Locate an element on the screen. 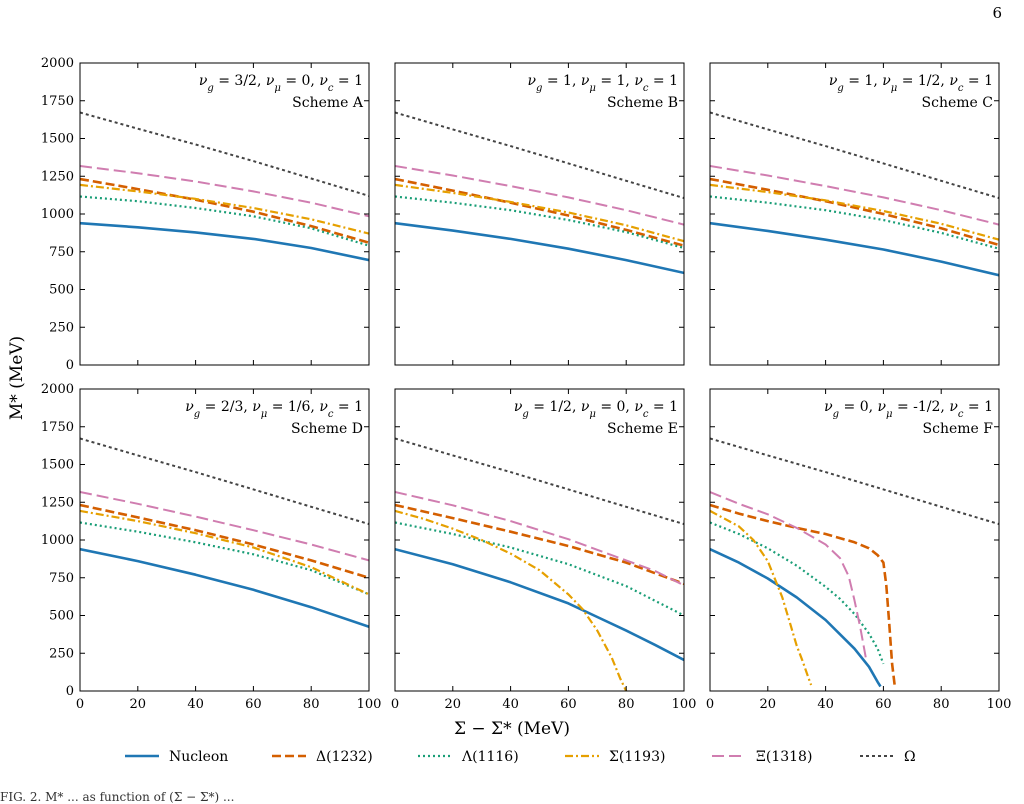 The width and height of the screenshot is (1024, 804). legend-label-s: Σ(1193) is located at coordinates (637, 757).